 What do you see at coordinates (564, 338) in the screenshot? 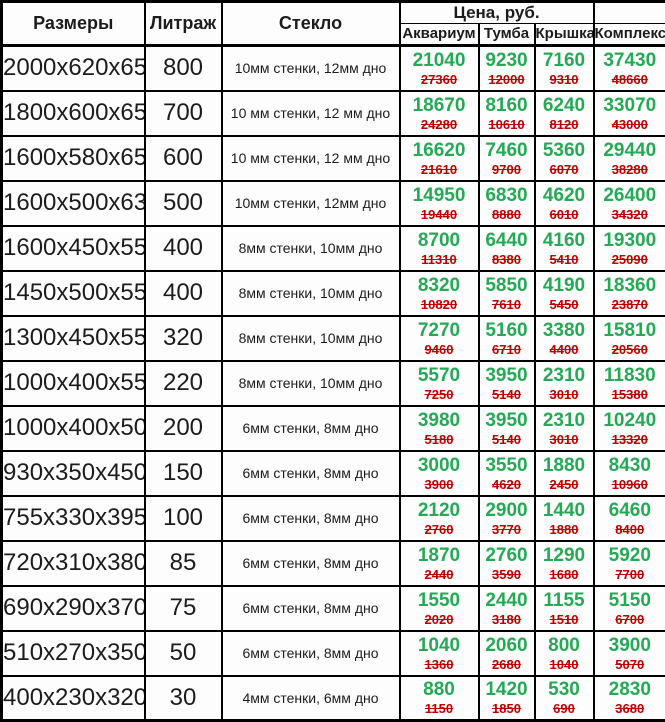
I see `price-cell-lid: 3380 4400` at bounding box center [564, 338].